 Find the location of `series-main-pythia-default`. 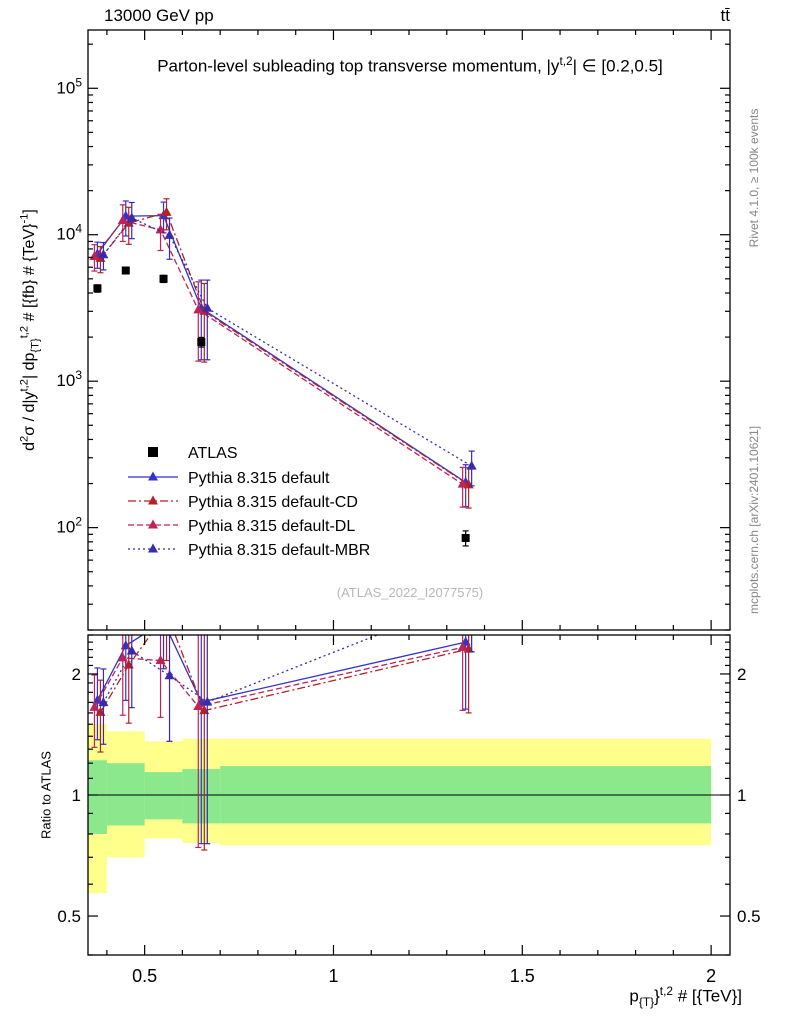

series-main-pythia-default is located at coordinates (281, 354).